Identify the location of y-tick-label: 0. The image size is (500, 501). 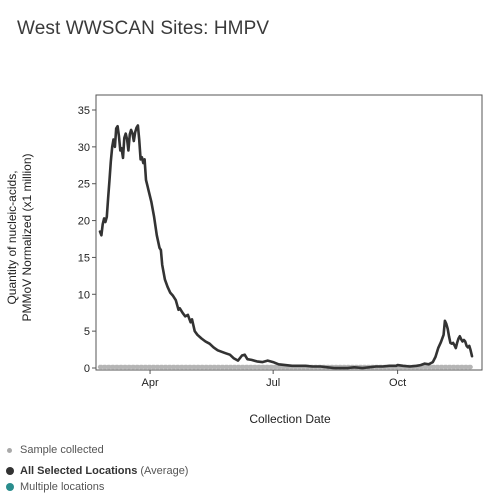
(87, 369).